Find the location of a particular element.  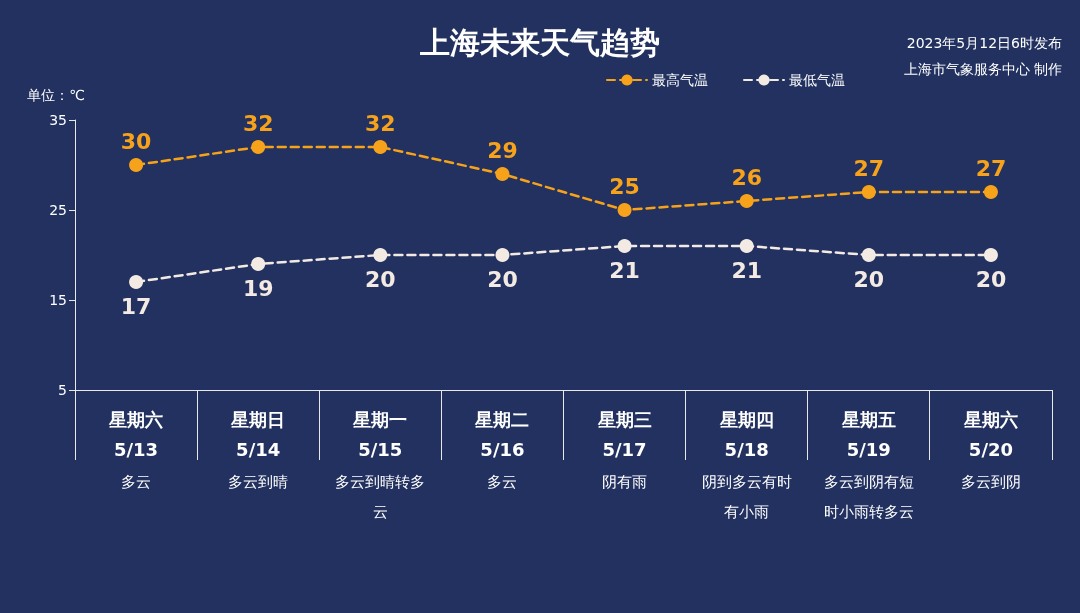

data-label: 25 is located at coordinates (624, 186).